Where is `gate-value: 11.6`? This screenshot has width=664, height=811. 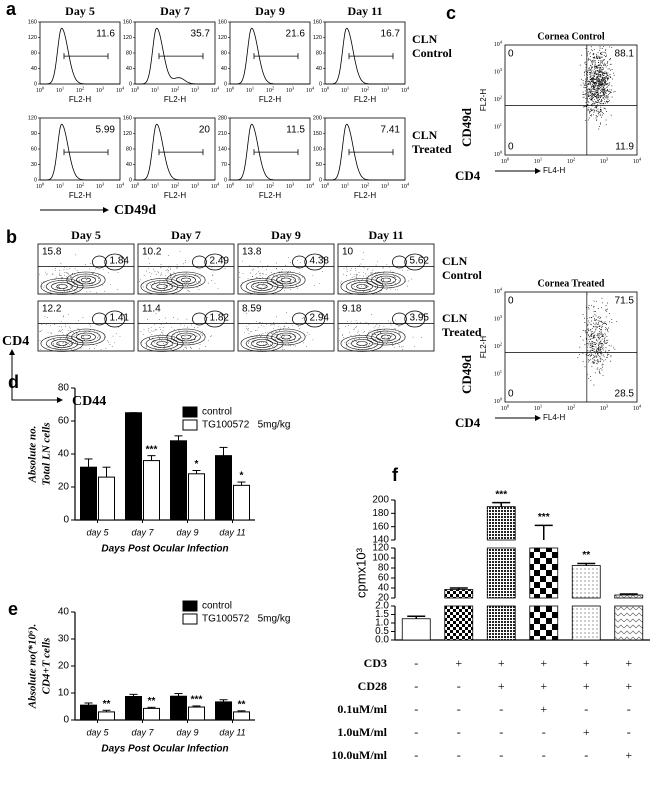
gate-value: 11.6 is located at coordinates (105, 34).